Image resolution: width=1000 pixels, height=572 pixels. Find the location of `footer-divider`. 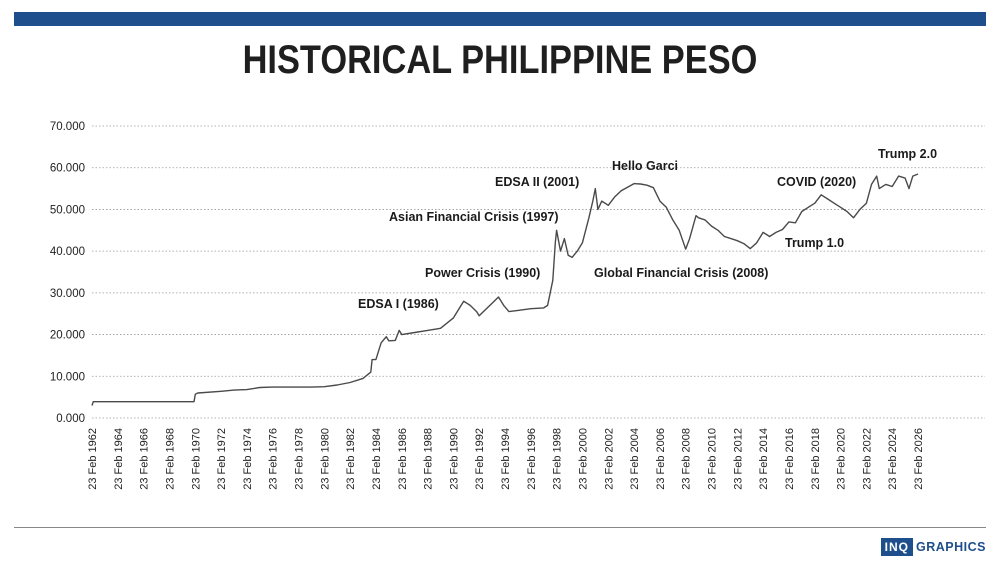

footer-divider is located at coordinates (500, 527).